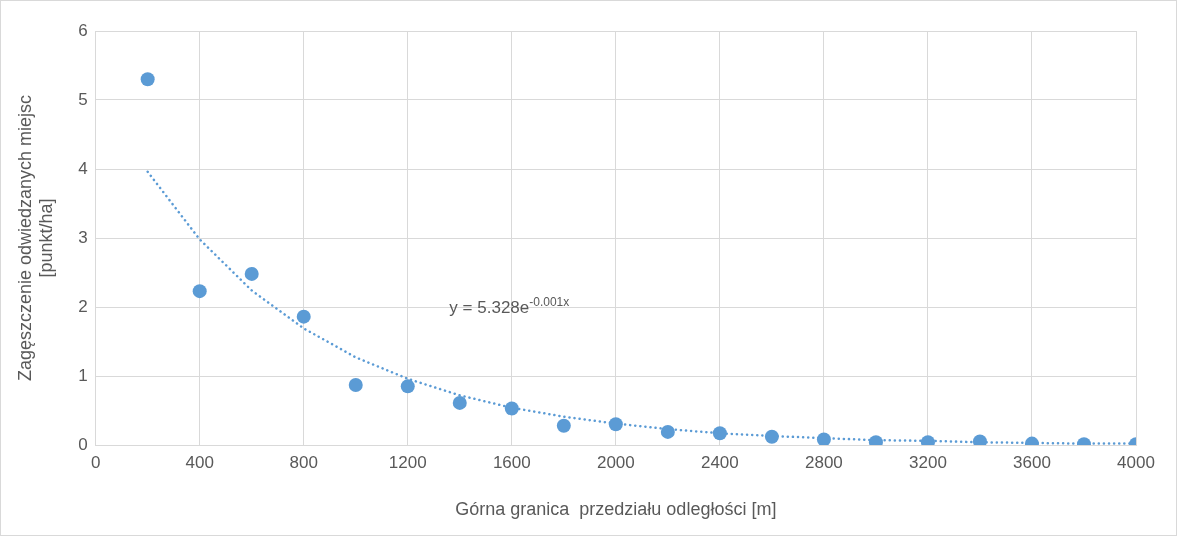 This screenshot has height=536, width=1177. Describe the element at coordinates (928, 462) in the screenshot. I see `x-tick-label: 3200` at that location.